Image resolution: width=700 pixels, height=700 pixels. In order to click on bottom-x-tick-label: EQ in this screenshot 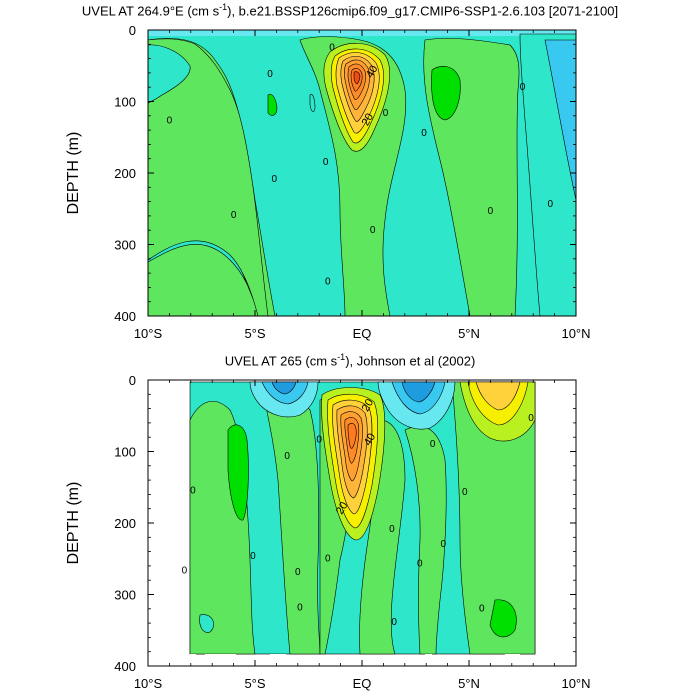, I will do `click(362, 683)`.